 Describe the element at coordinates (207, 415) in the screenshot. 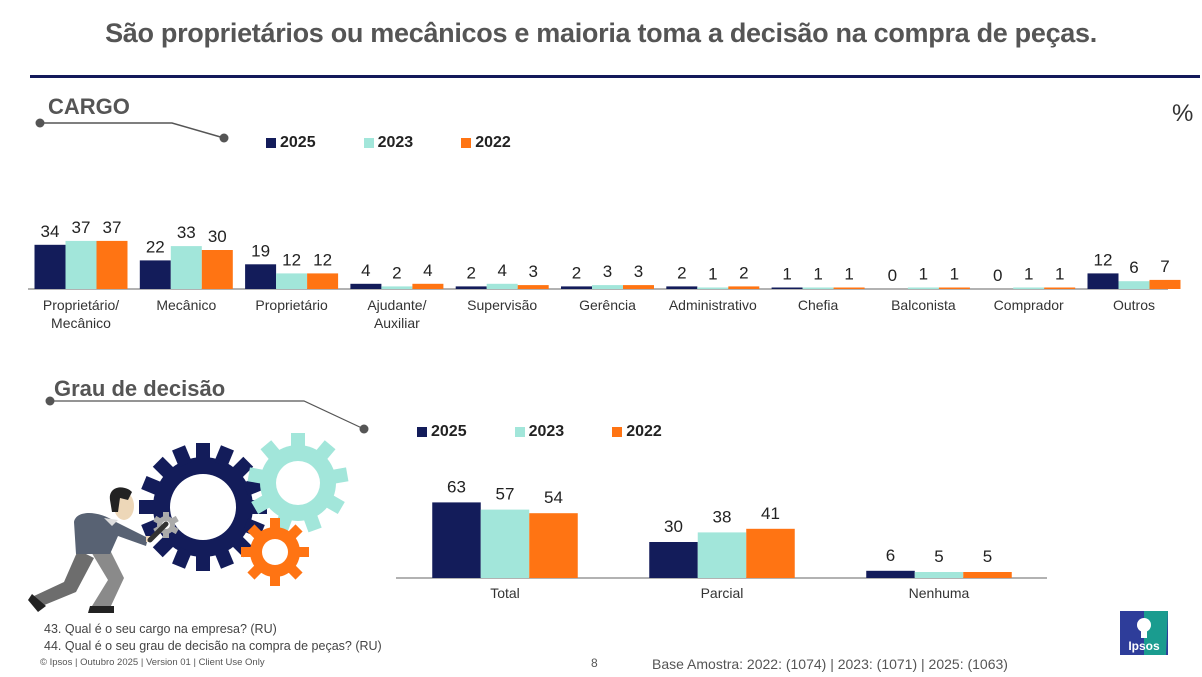

I see `decisao-leader-line` at that location.